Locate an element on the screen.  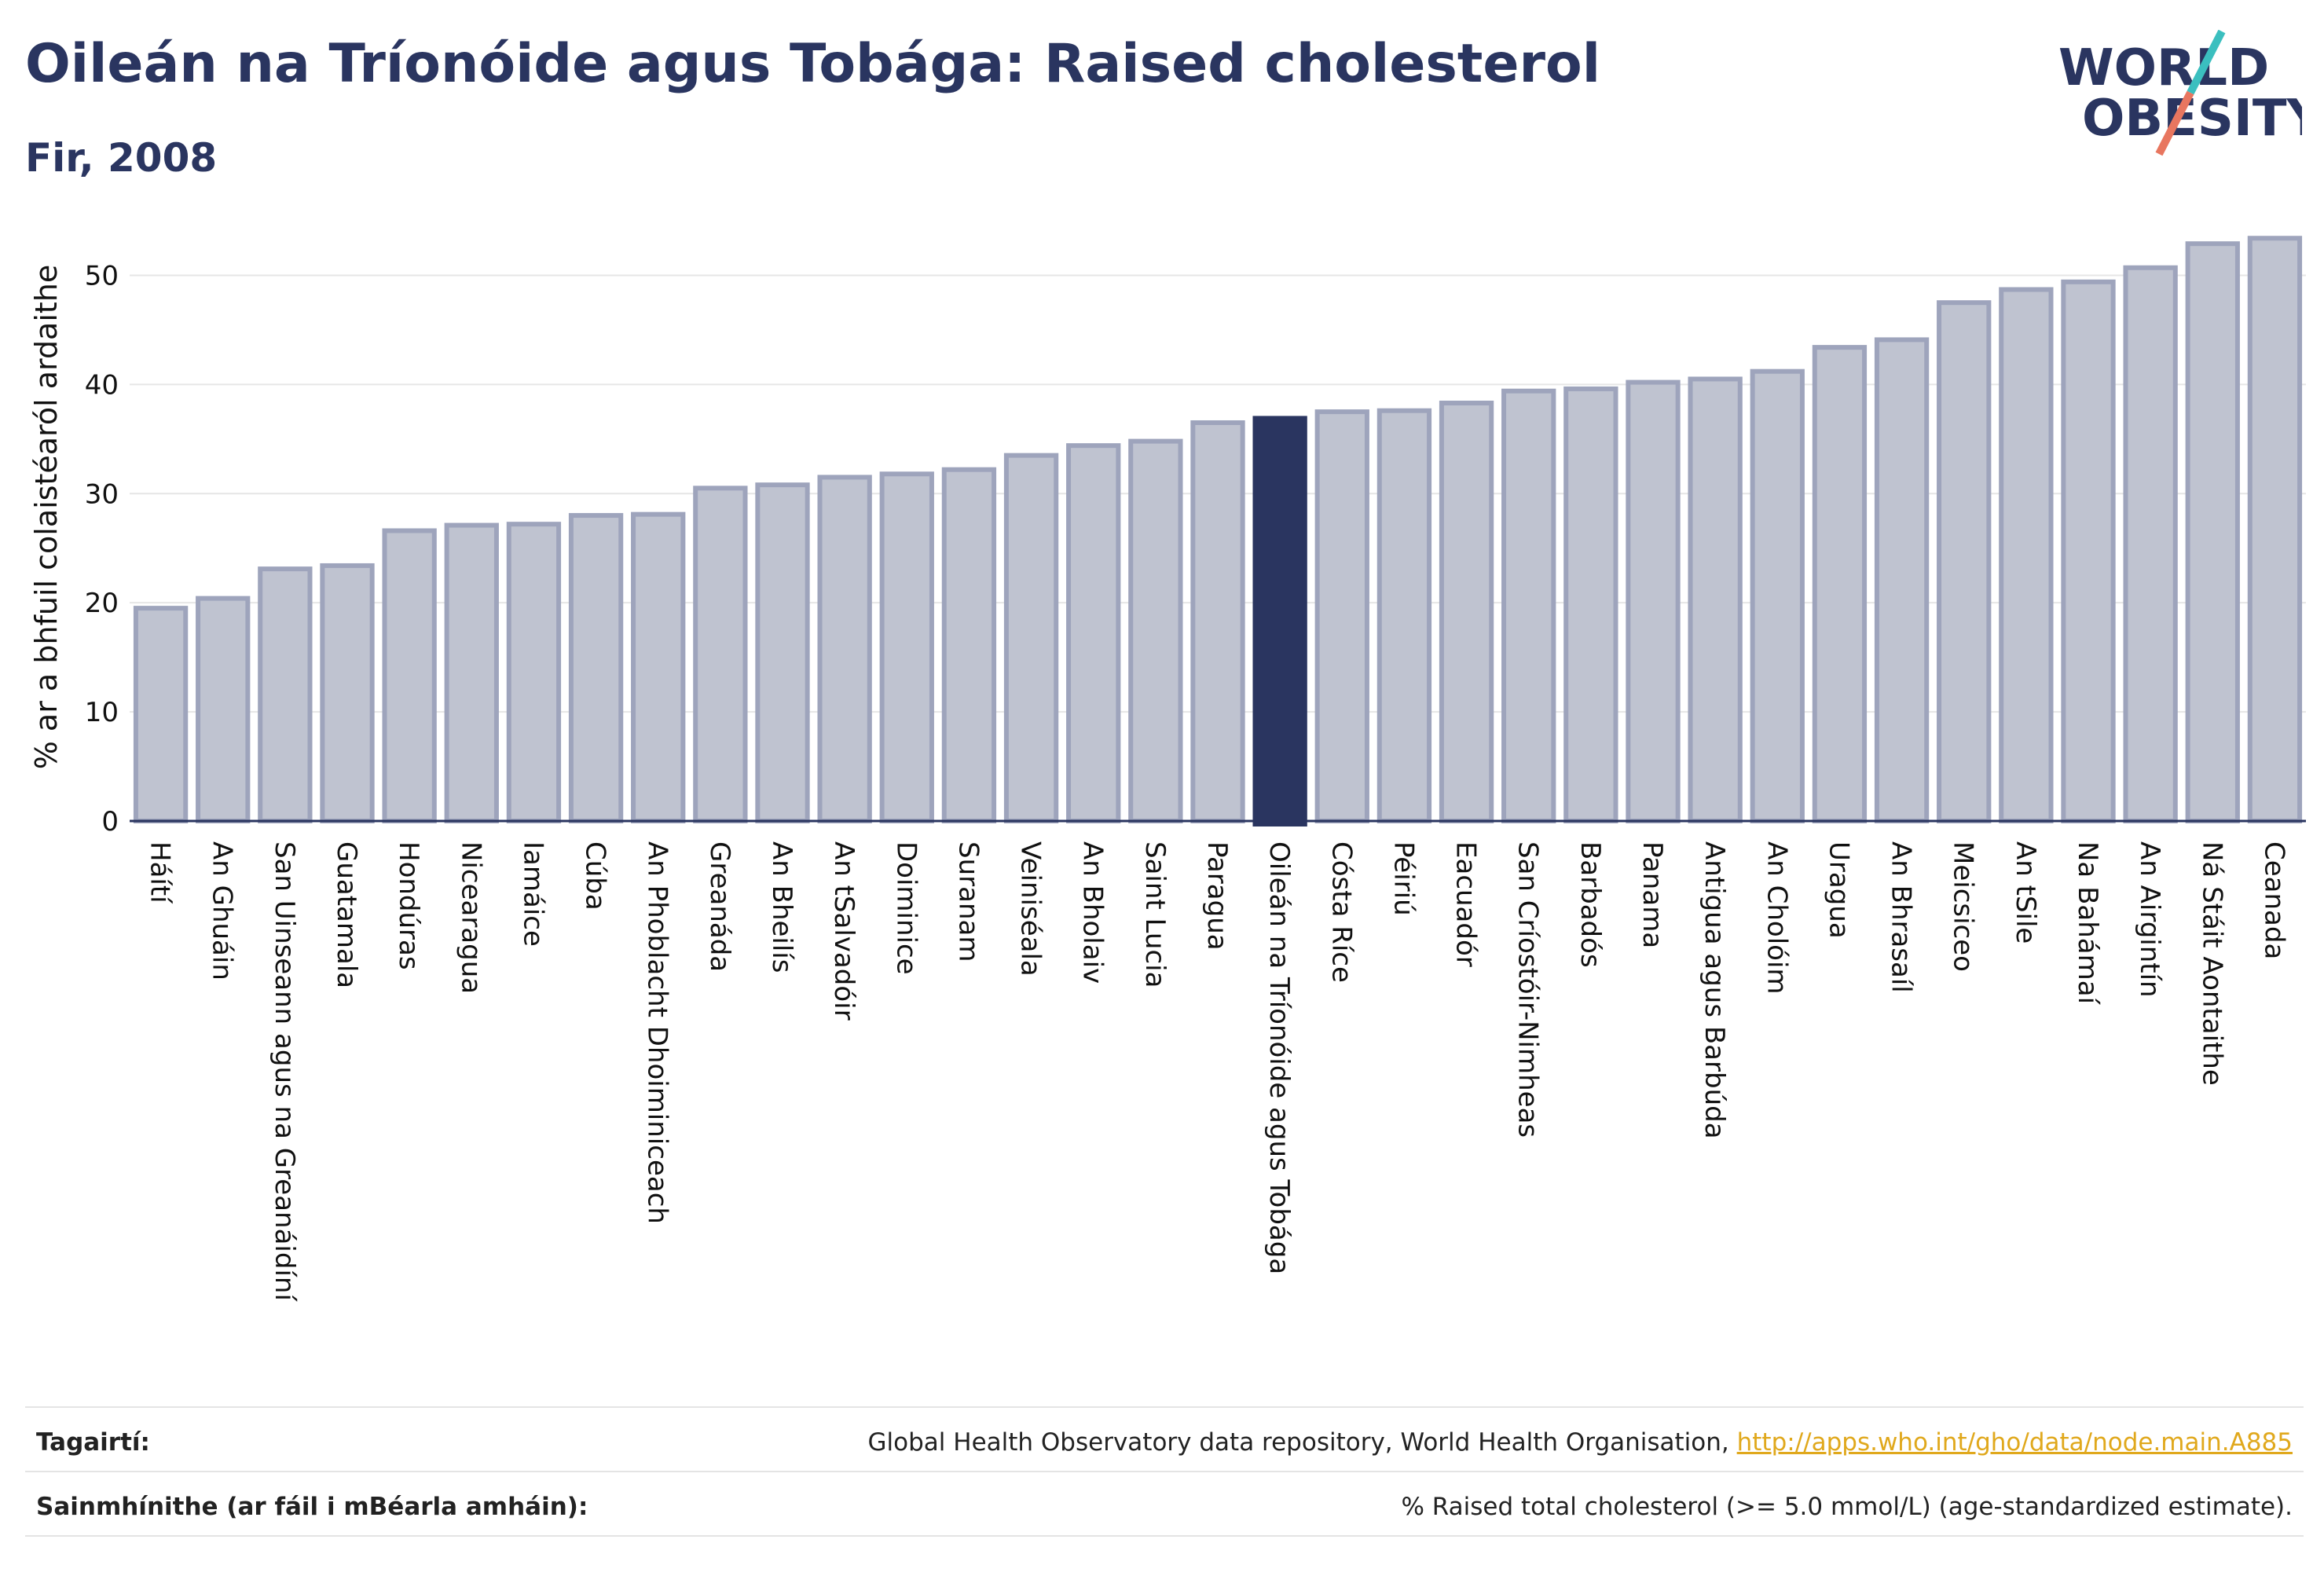
x-tick-label: Panama is located at coordinates (1652, 894).